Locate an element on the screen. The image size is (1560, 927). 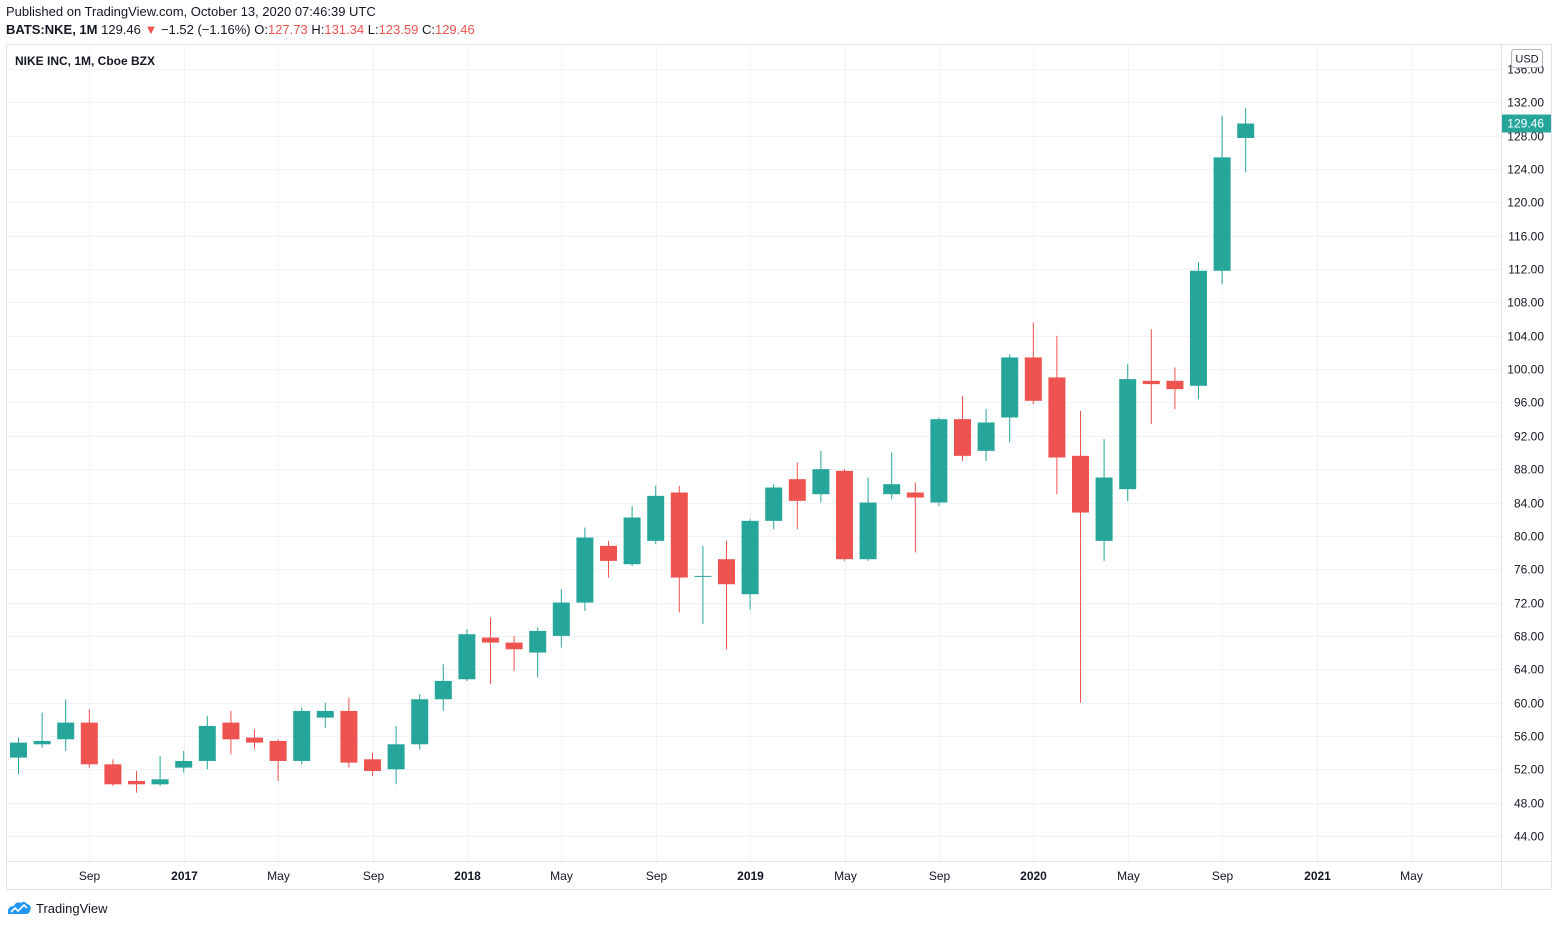
price-tick-label: 76.00 is located at coordinates (1529, 570).